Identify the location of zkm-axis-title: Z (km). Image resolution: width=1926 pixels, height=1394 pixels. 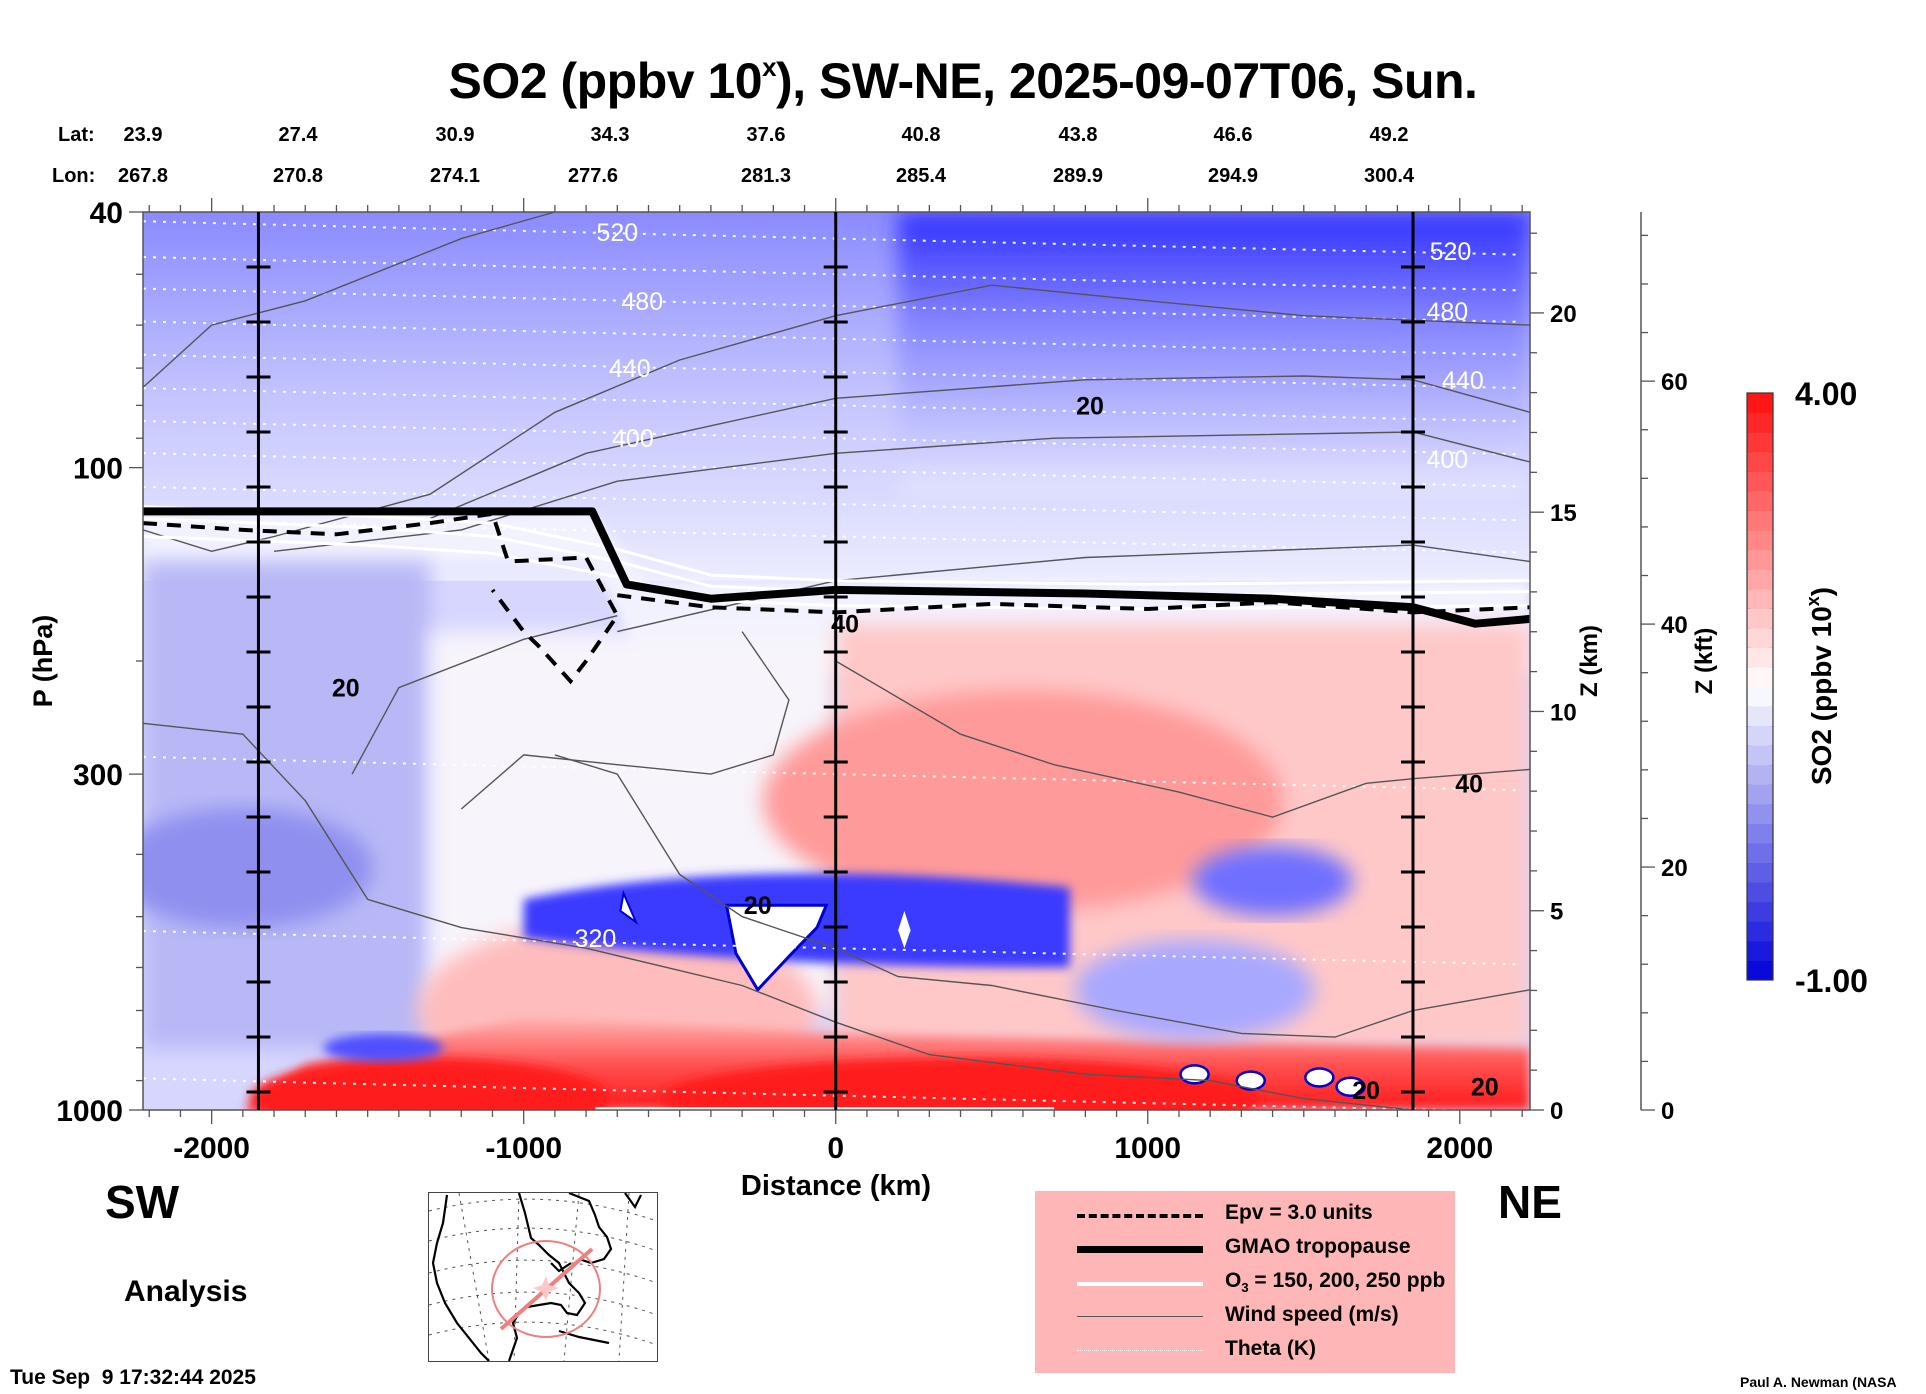
(1589, 661).